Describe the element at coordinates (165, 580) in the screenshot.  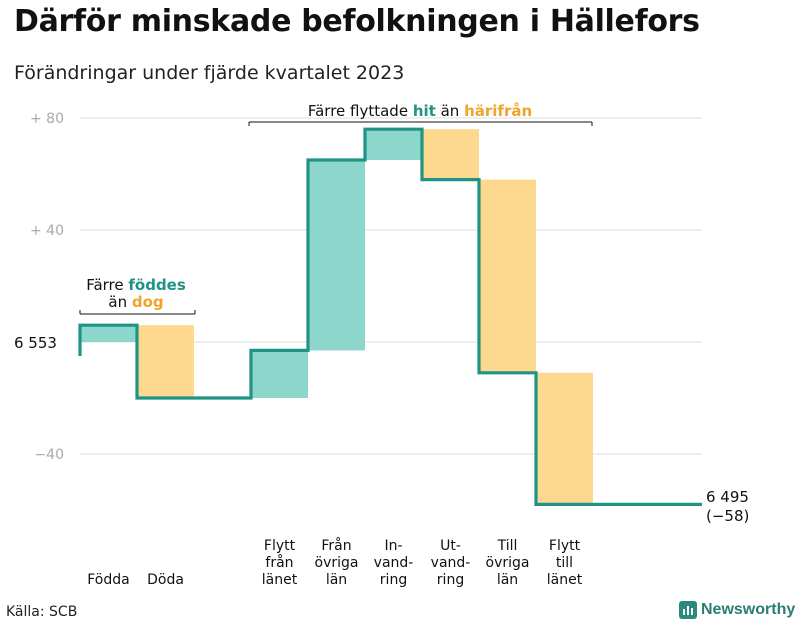
I see `category-label: Döda` at that location.